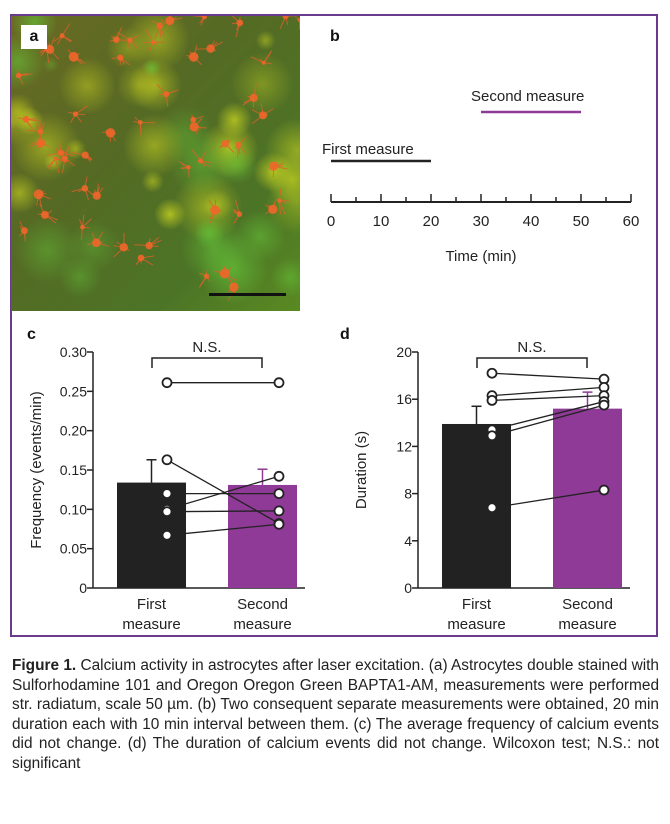 The height and width of the screenshot is (824, 670). I want to click on y-tick-label: 20, so click(404, 352).